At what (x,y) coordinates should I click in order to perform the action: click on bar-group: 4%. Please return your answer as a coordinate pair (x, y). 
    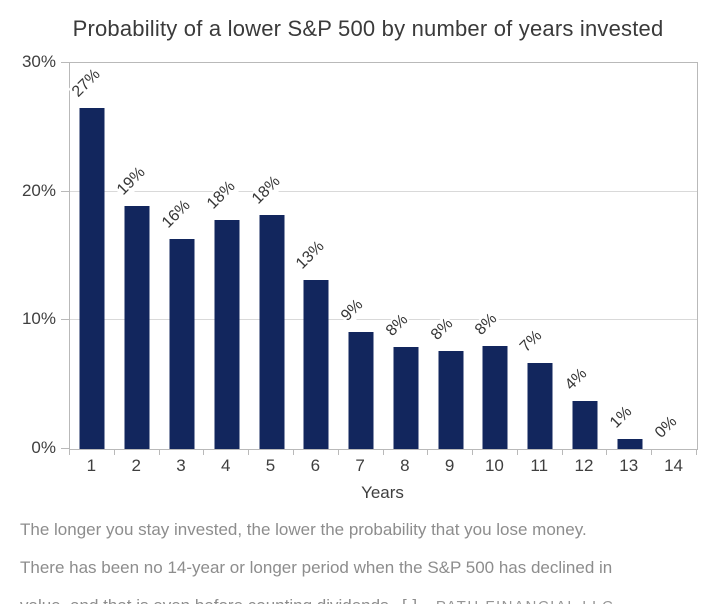
    Looking at the image, I should click on (584, 256).